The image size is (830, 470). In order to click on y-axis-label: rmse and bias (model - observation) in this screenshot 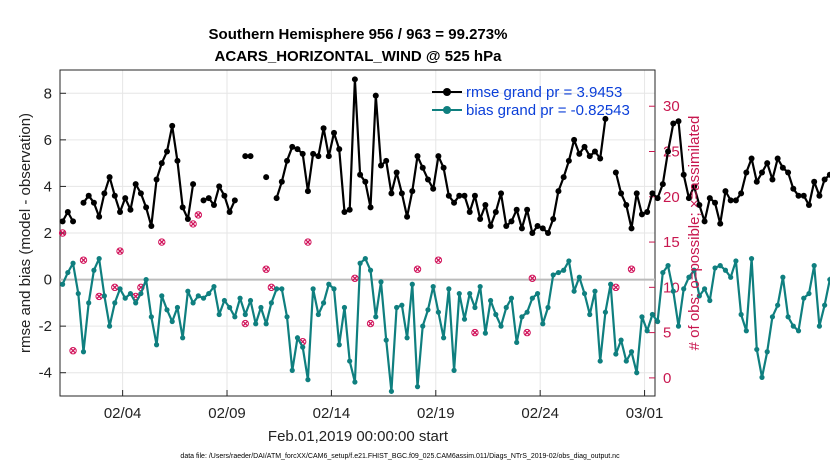, I will do `click(25, 233)`.